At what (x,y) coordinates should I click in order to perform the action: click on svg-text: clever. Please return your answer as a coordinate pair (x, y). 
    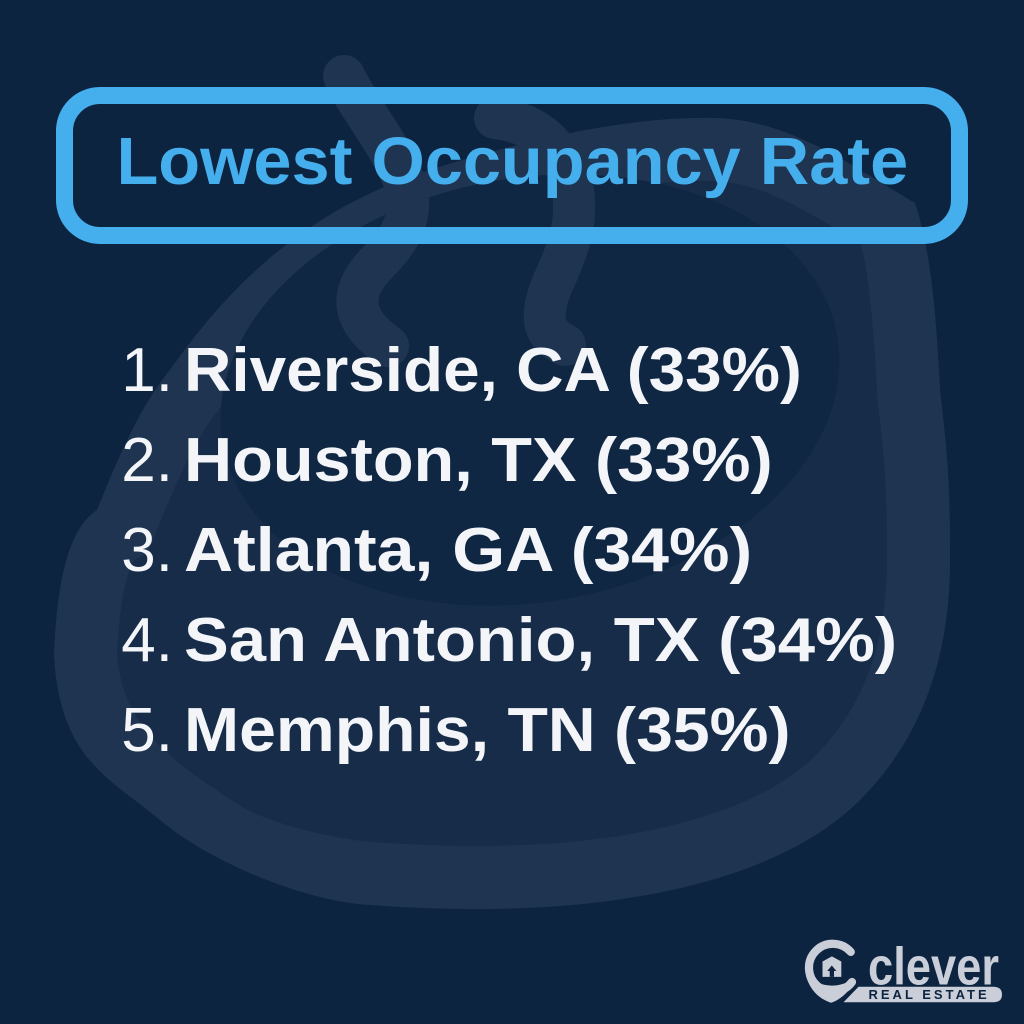
    Looking at the image, I should click on (933, 967).